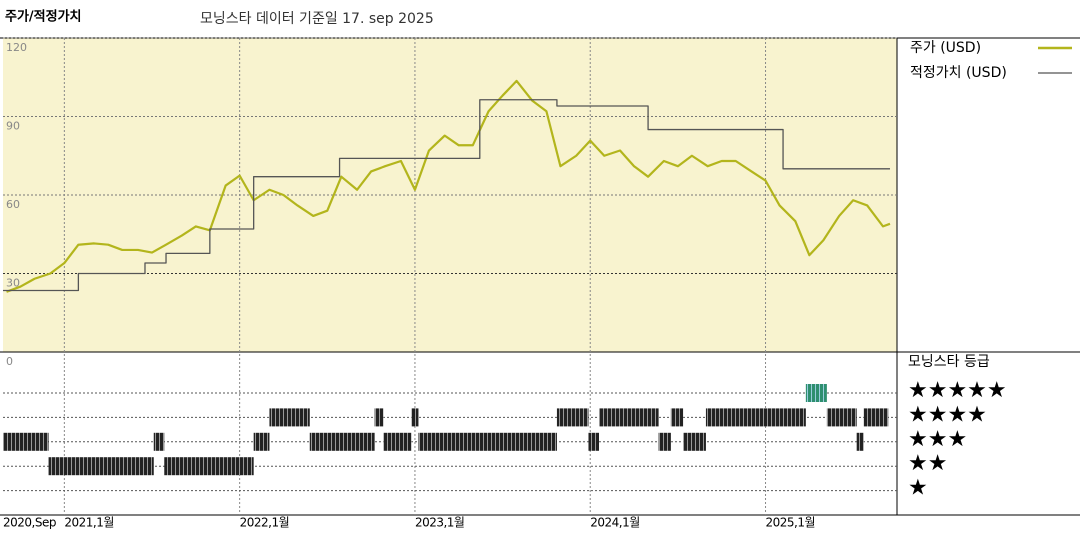 Image resolution: width=1080 pixels, height=540 pixels. I want to click on x-tick-label: 2023,1월, so click(440, 523).